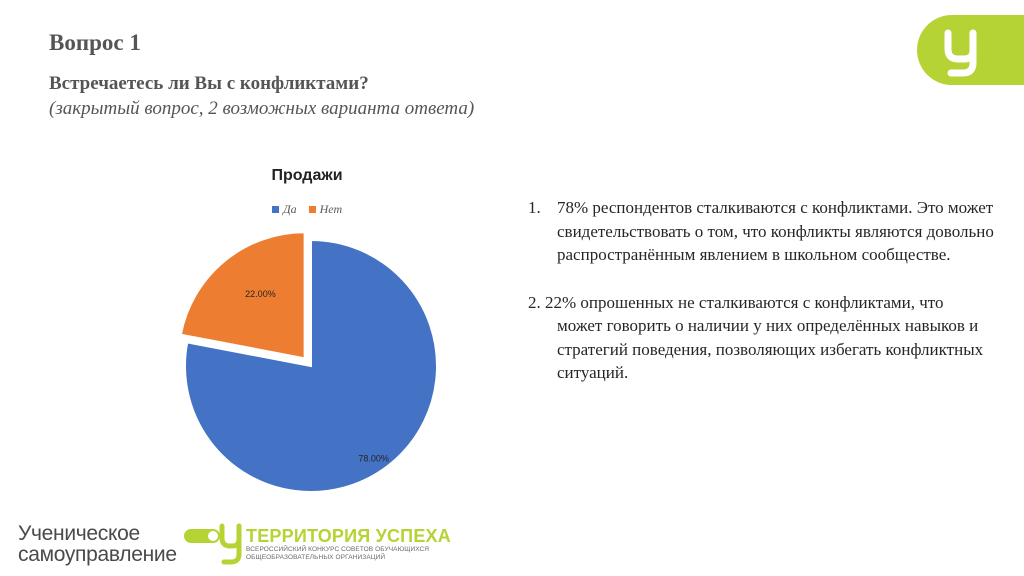  Describe the element at coordinates (348, 536) in the screenshot. I see `territory-title: ТЕРРИТОРИЯ УСПЕХА` at that location.